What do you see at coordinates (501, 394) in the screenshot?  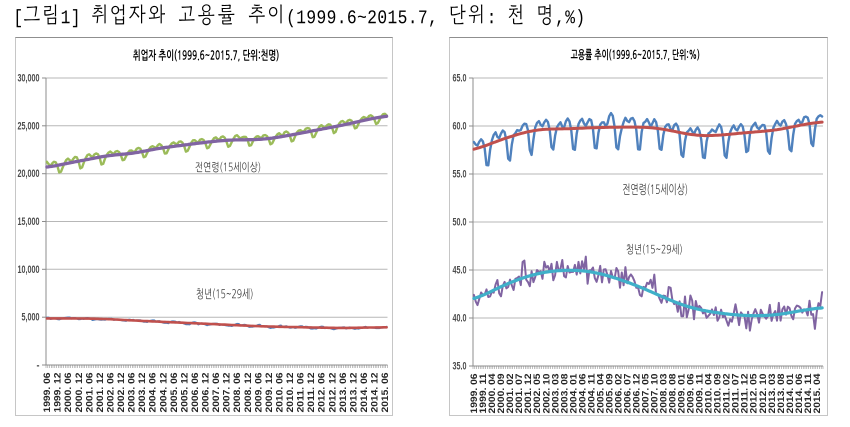 I see `svg-text: 2000. 09` at bounding box center [501, 394].